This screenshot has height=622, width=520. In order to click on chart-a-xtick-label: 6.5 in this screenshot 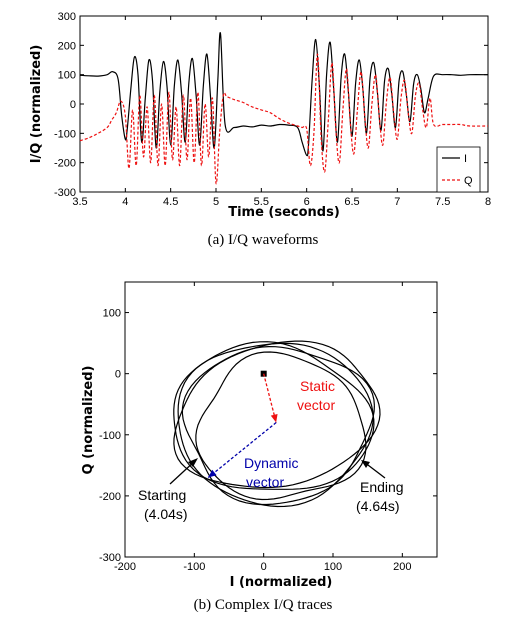, I will do `click(351, 202)`.